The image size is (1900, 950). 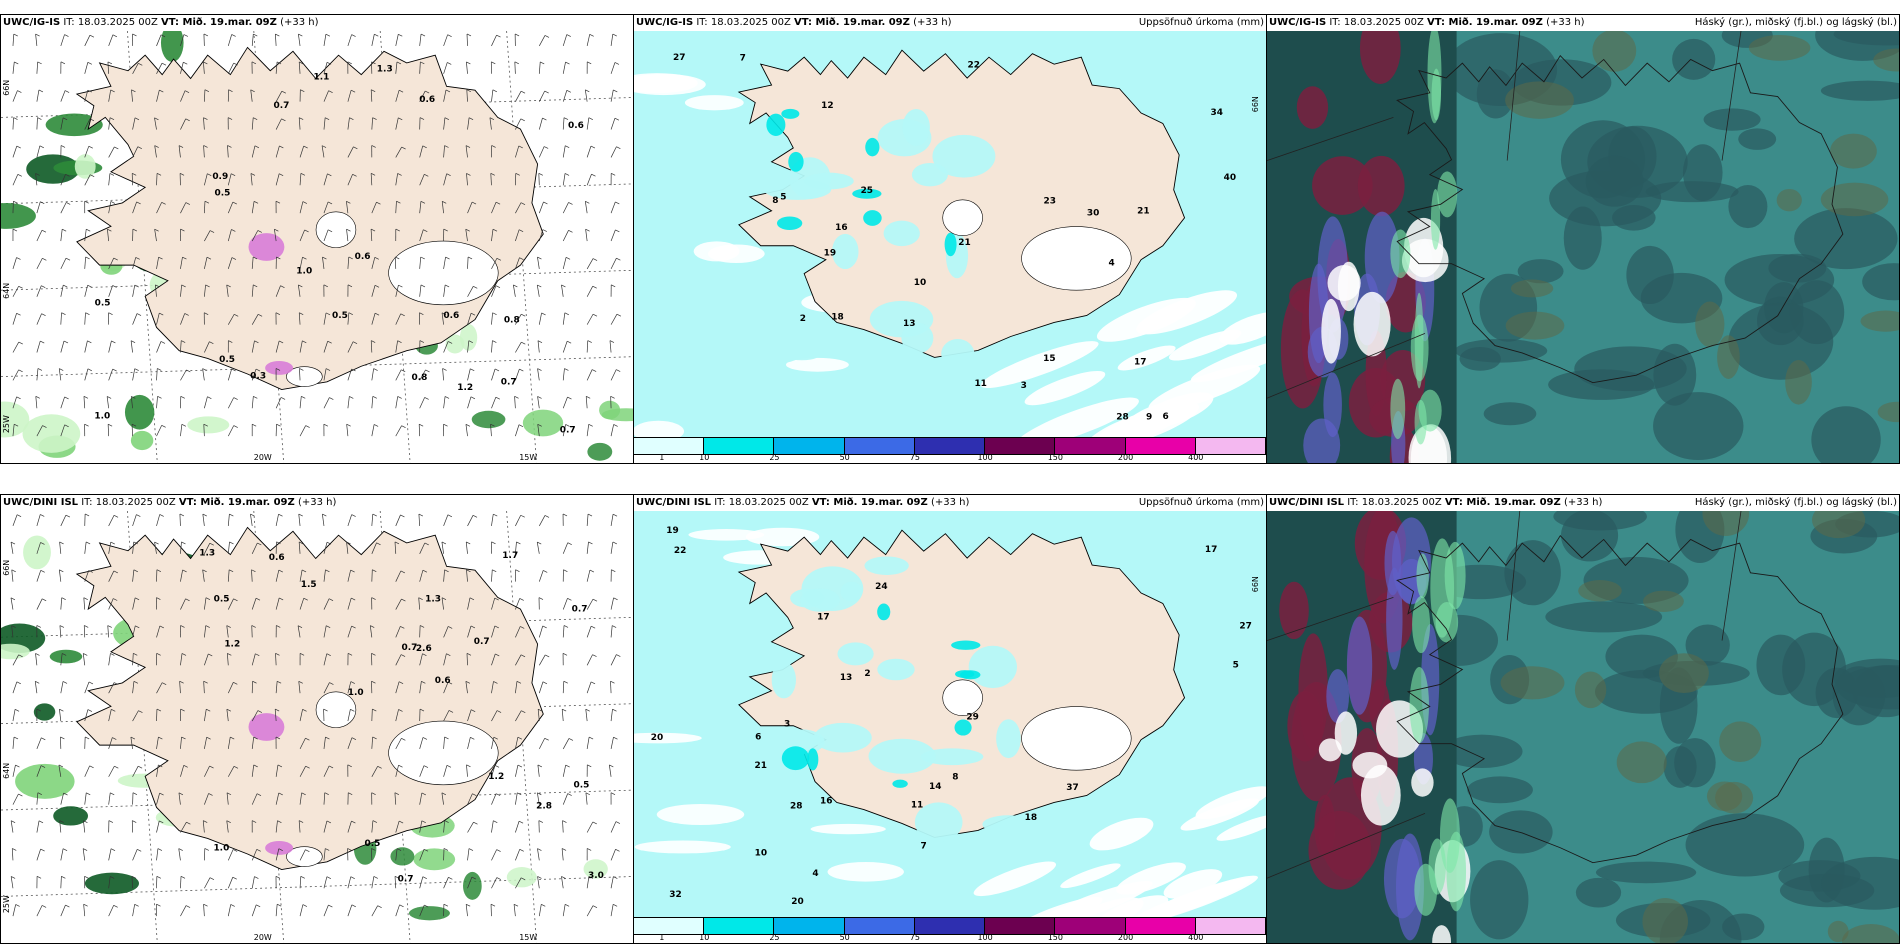 What do you see at coordinates (544, 806) in the screenshot?
I see `precip-value-label: 2.8` at bounding box center [544, 806].